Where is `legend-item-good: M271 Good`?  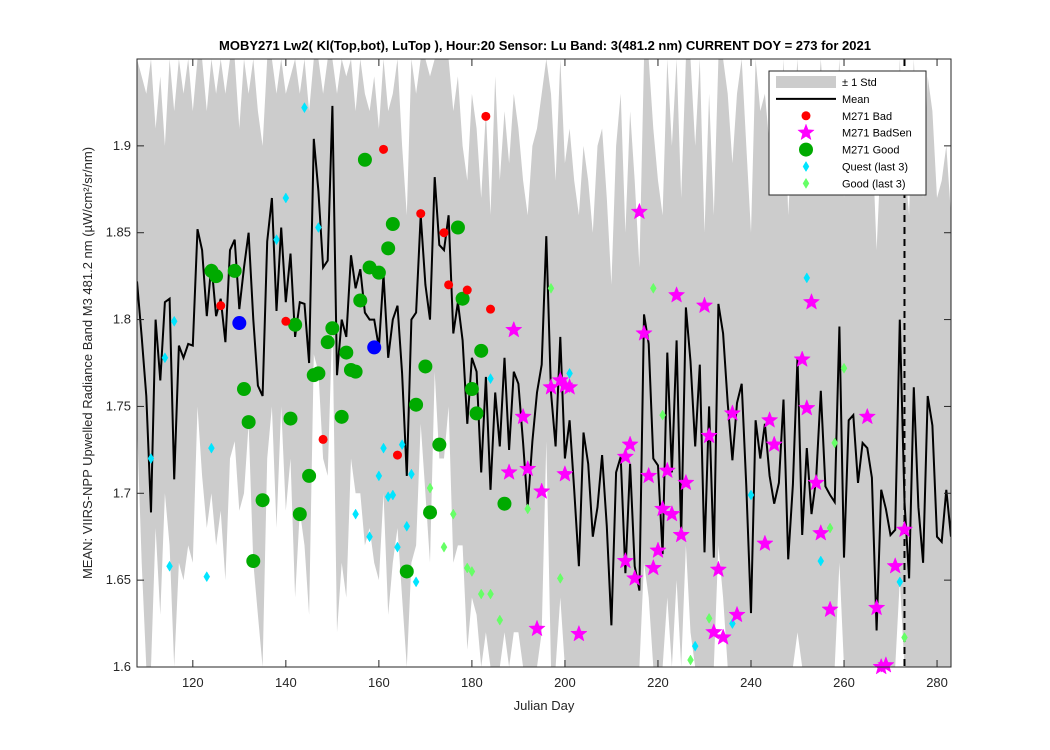 legend-item-good: M271 Good is located at coordinates (849, 149).